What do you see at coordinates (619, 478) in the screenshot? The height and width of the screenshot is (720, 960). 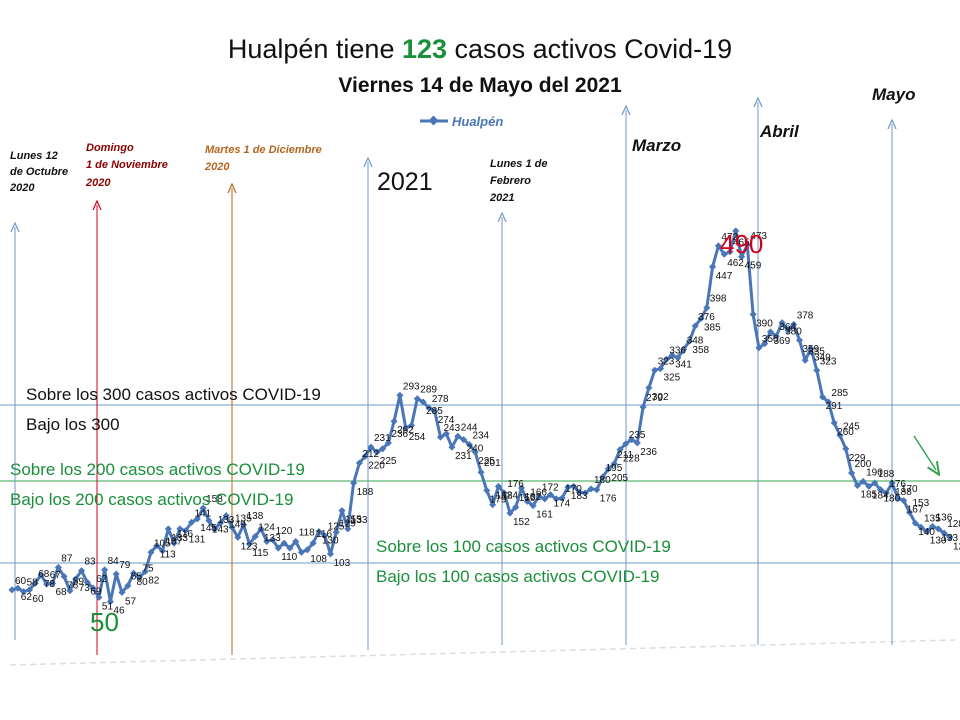 I see `data-label: 205` at bounding box center [619, 478].